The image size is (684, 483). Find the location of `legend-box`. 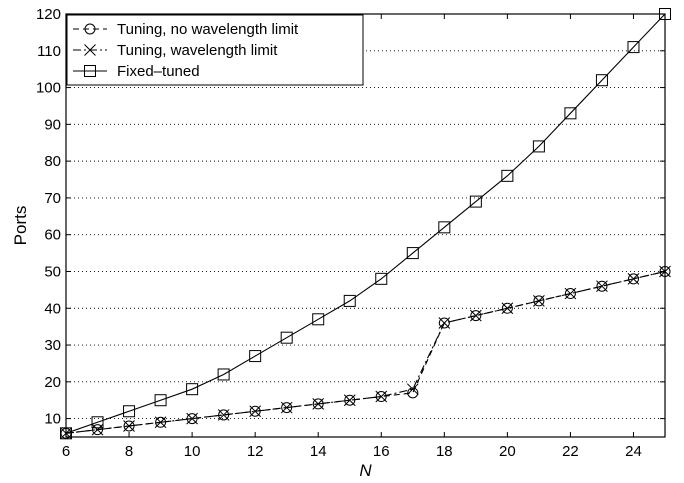

legend-box is located at coordinates (215, 50).